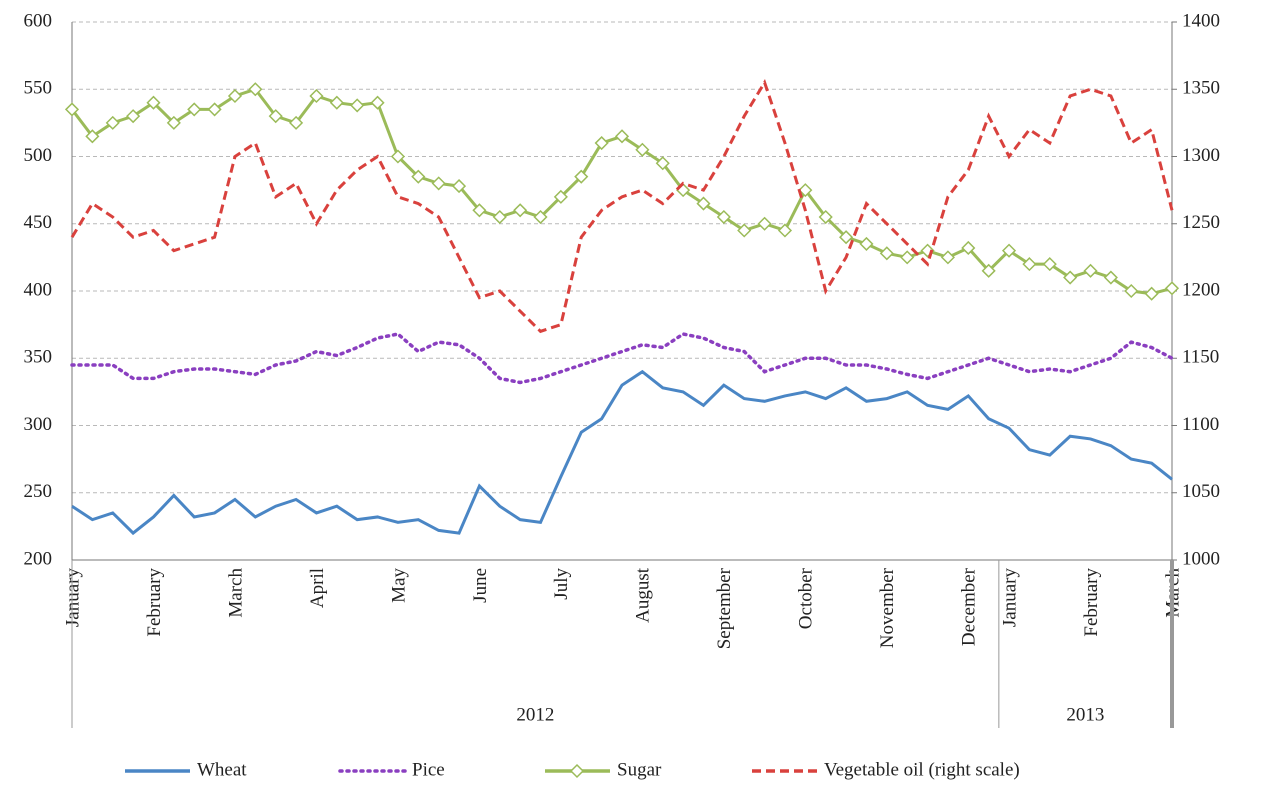 The image size is (1262, 787). I want to click on x-tick-label: June, so click(480, 585).